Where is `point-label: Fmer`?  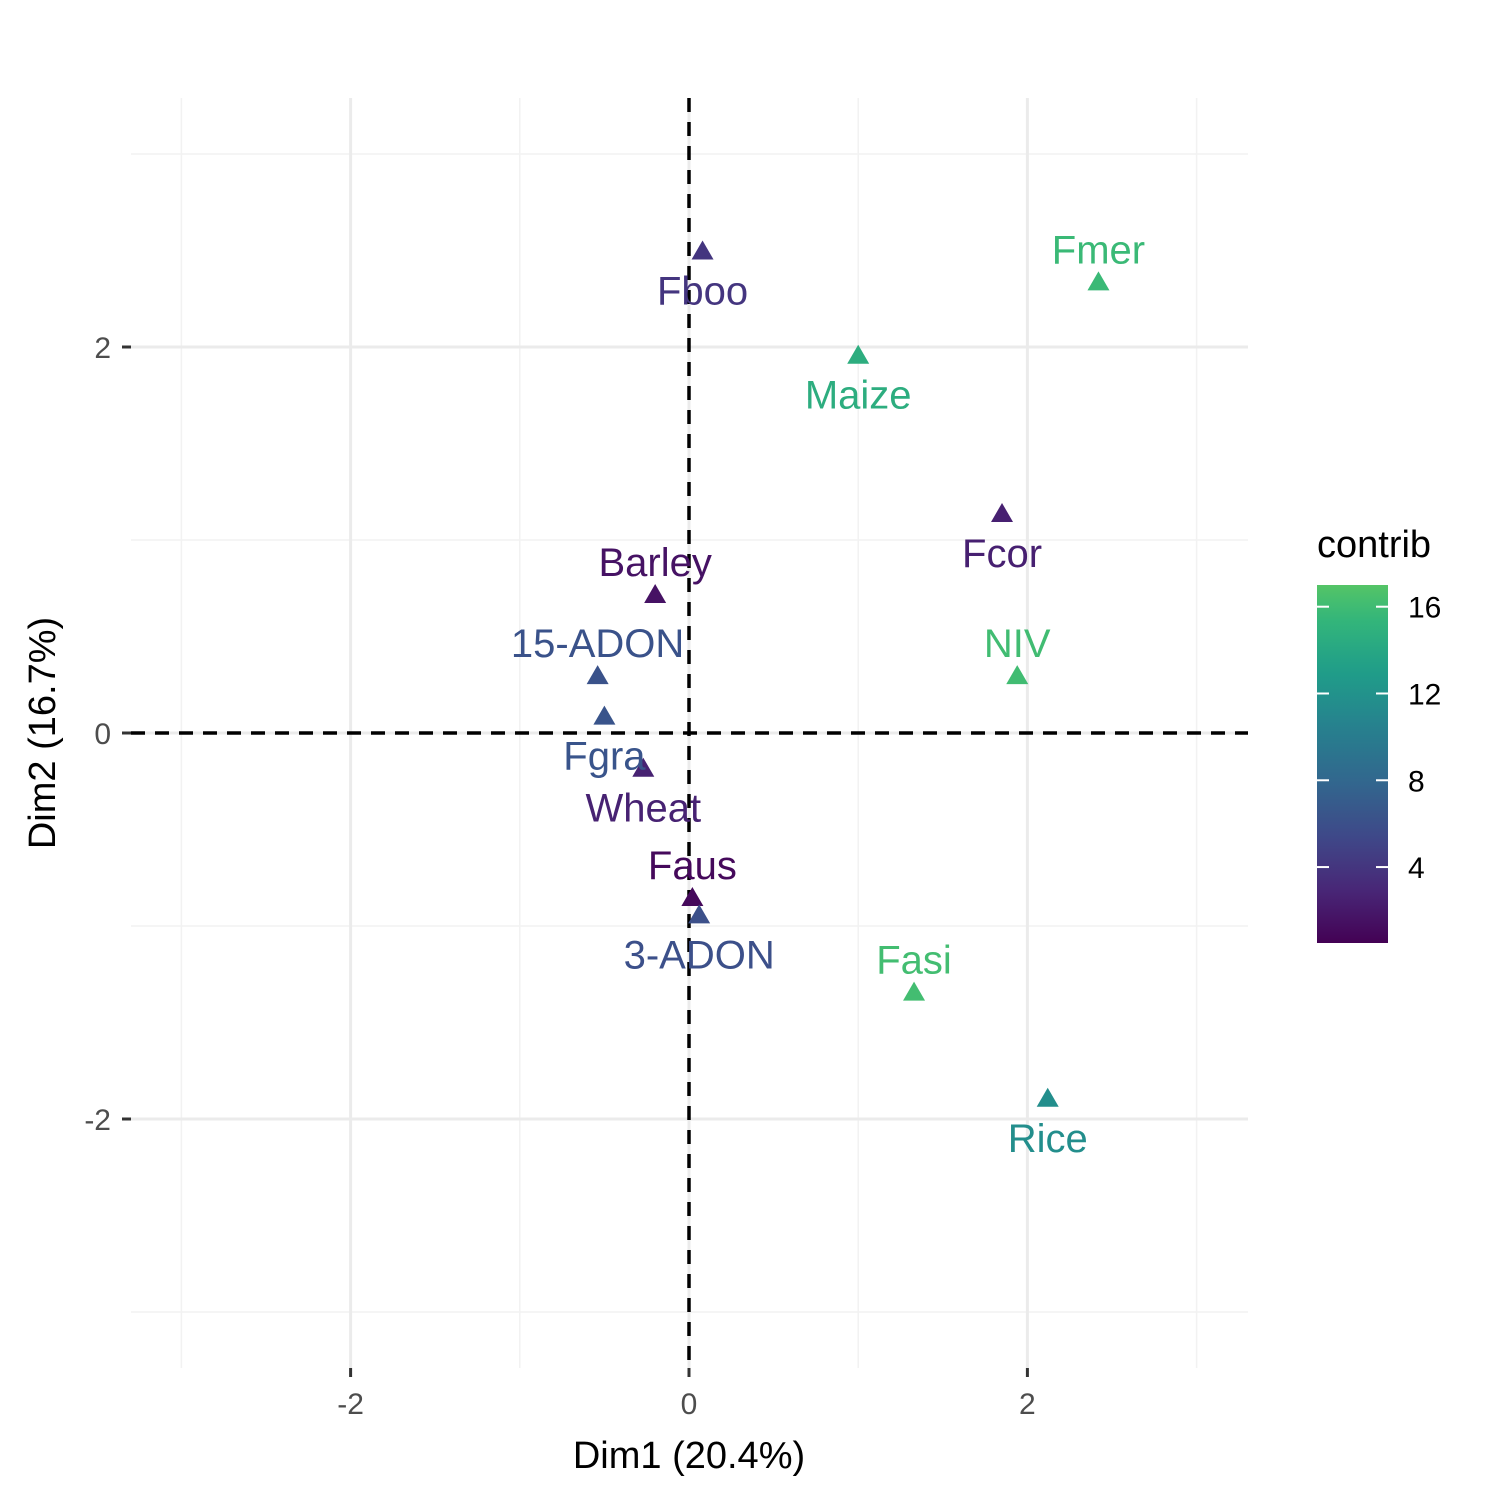 point-label: Fmer is located at coordinates (1098, 250).